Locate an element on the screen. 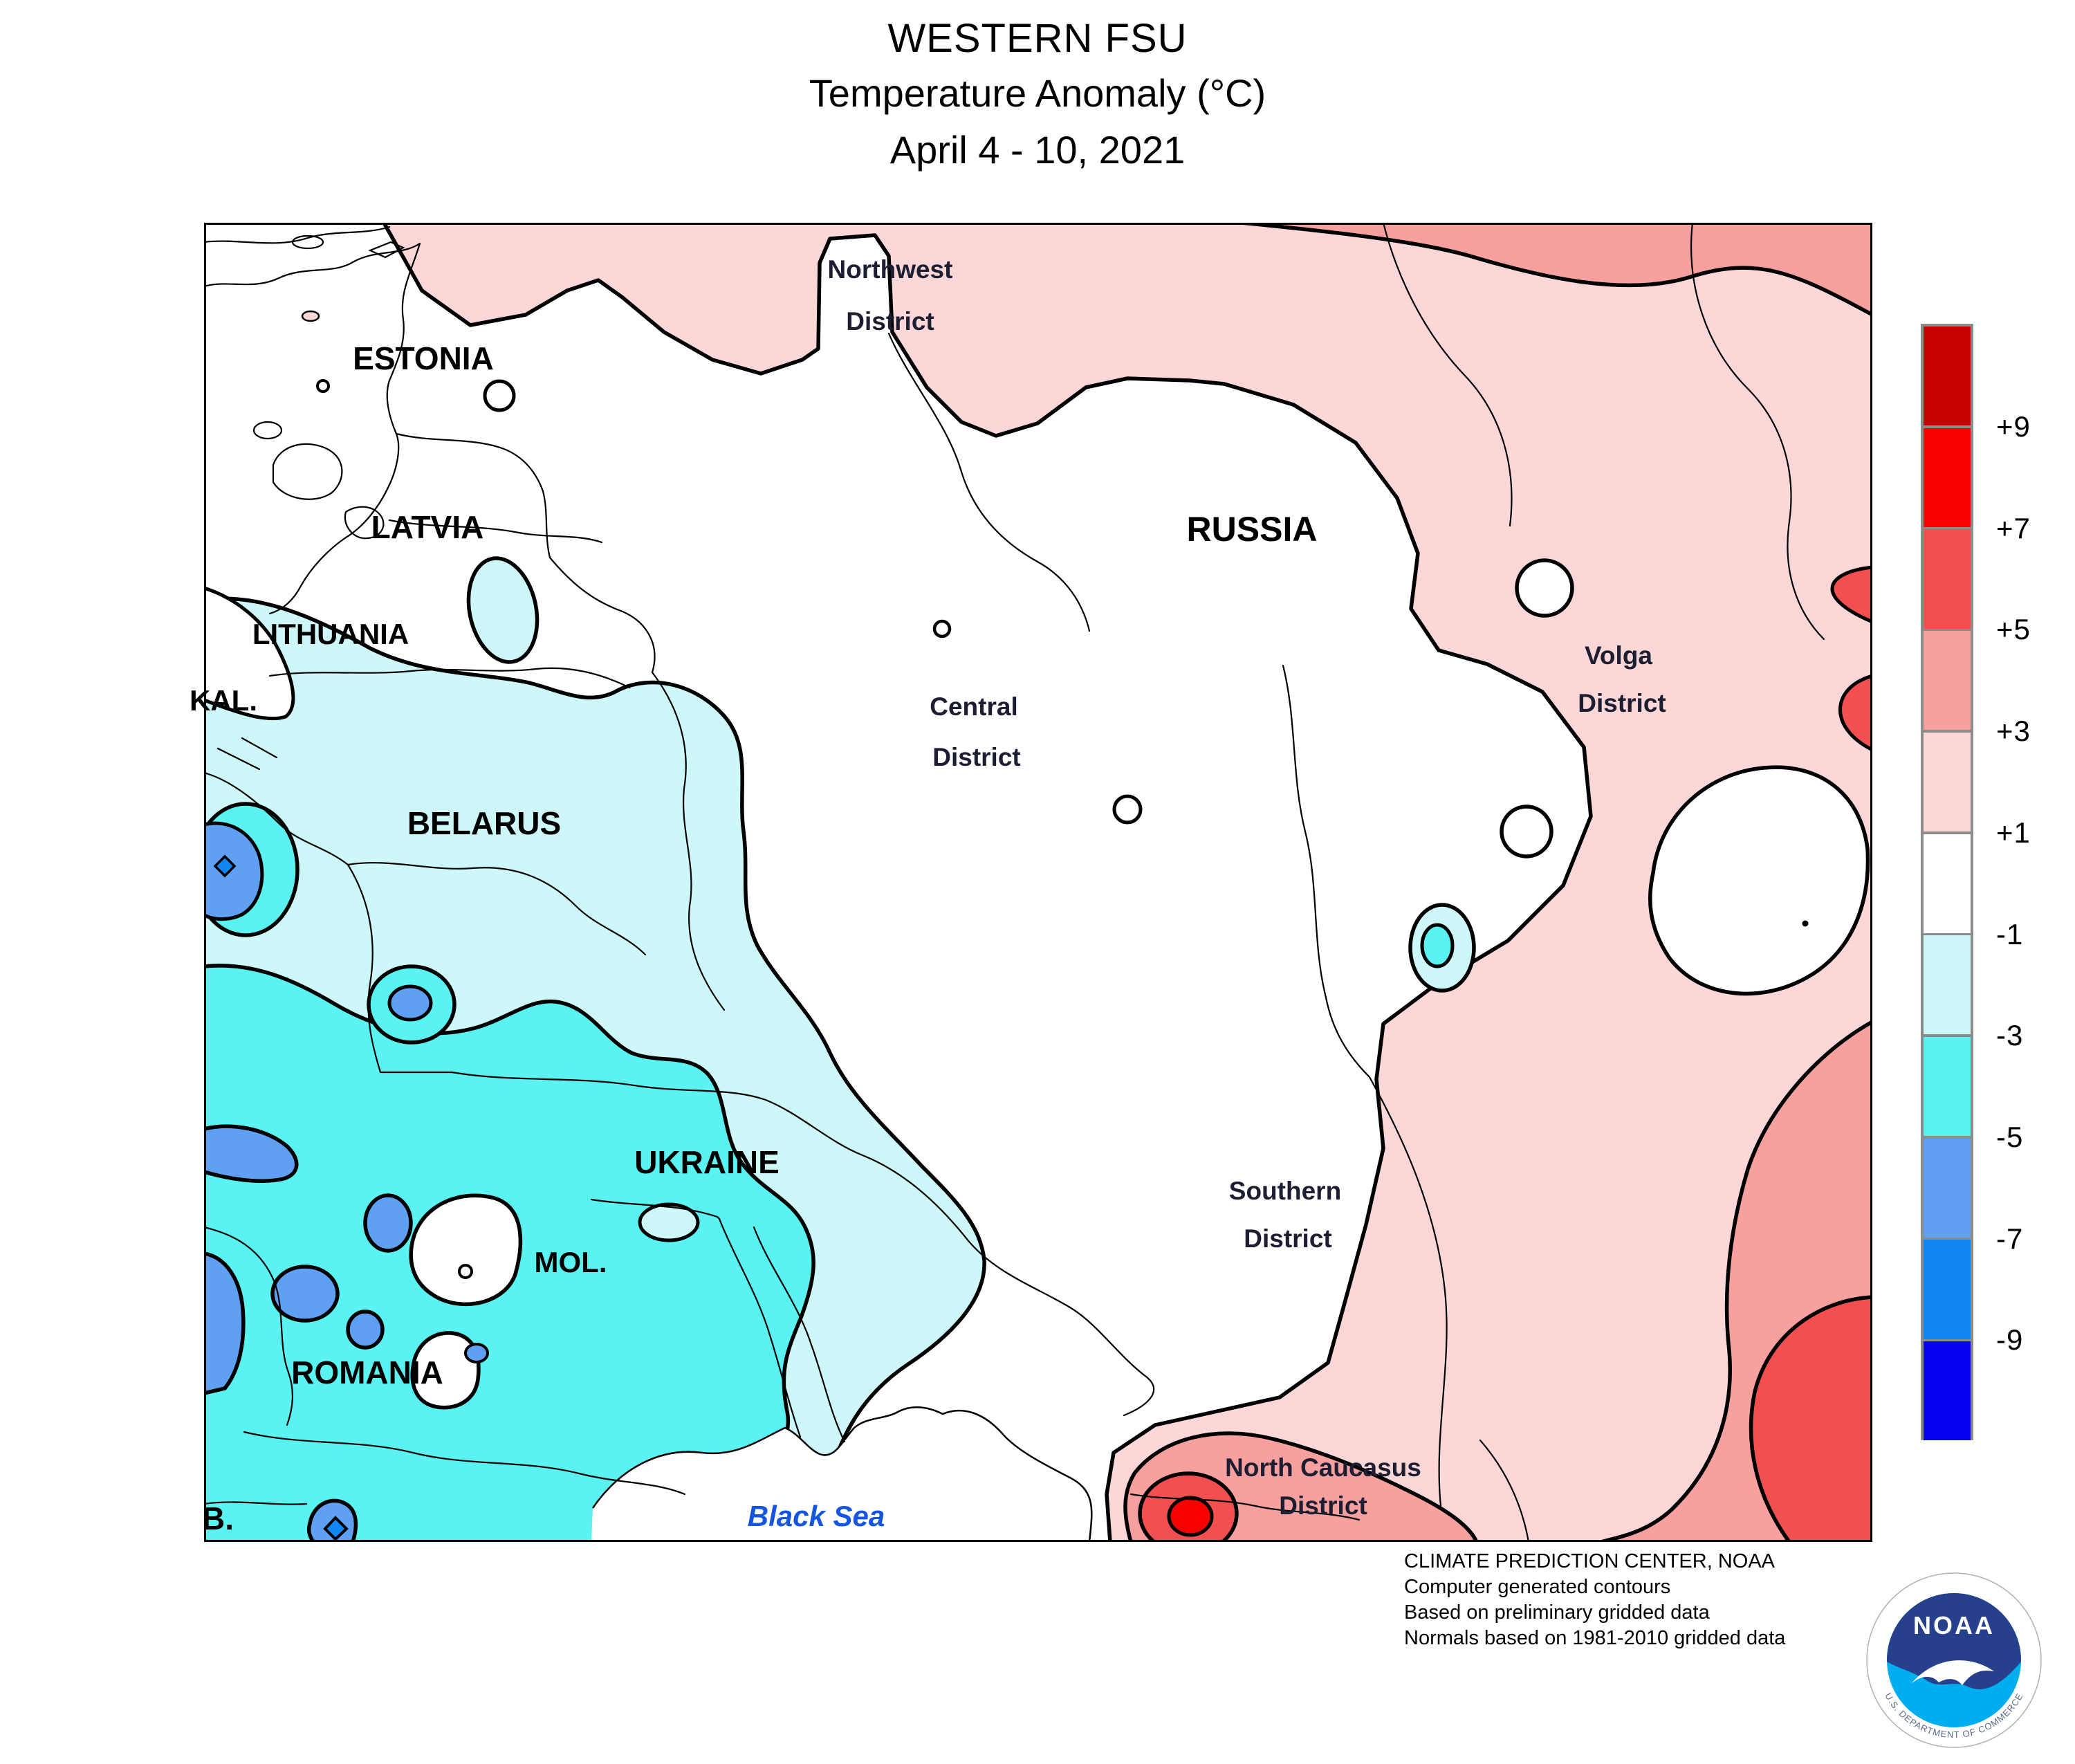  legend-tick-+5: +5 is located at coordinates (2013, 629).